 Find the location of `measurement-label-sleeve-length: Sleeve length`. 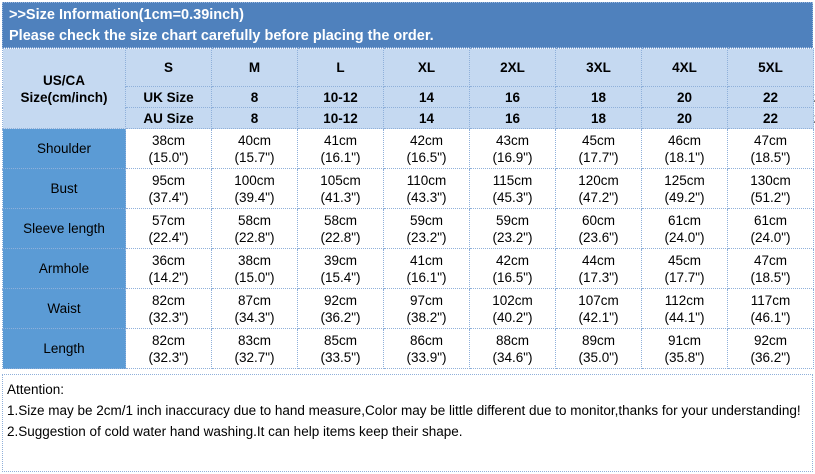

measurement-label-sleeve-length: Sleeve length is located at coordinates (64, 228).